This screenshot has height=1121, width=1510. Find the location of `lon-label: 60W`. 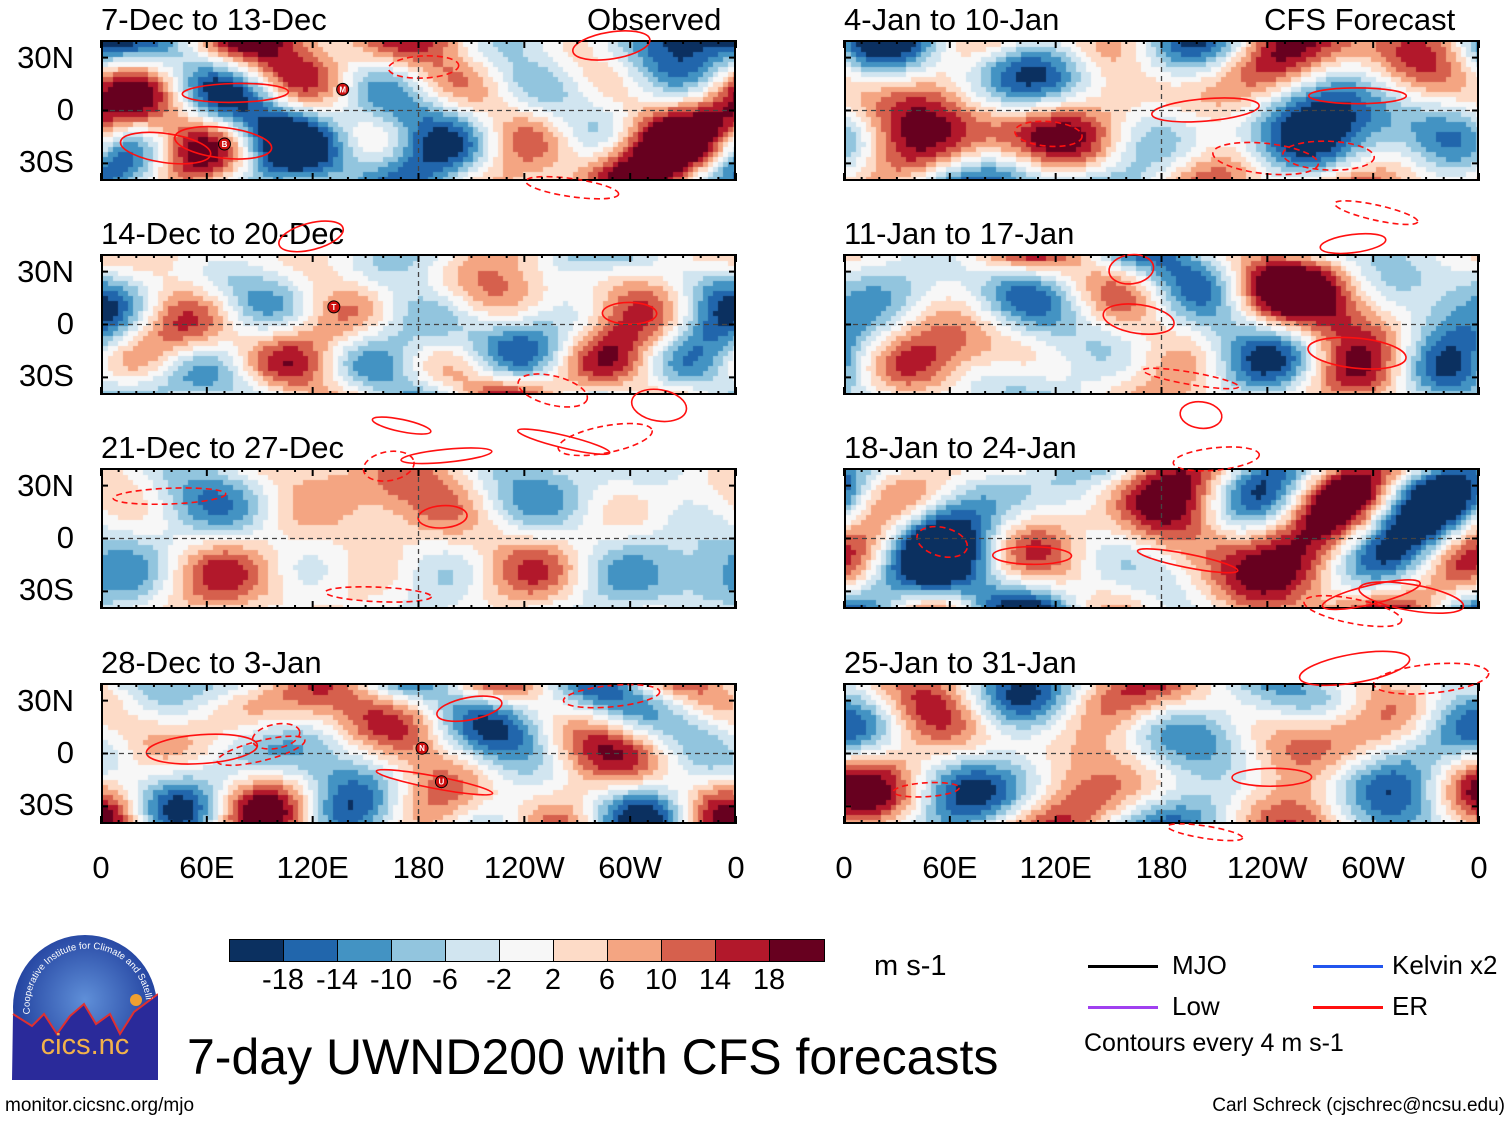

lon-label: 60W is located at coordinates (1373, 867).